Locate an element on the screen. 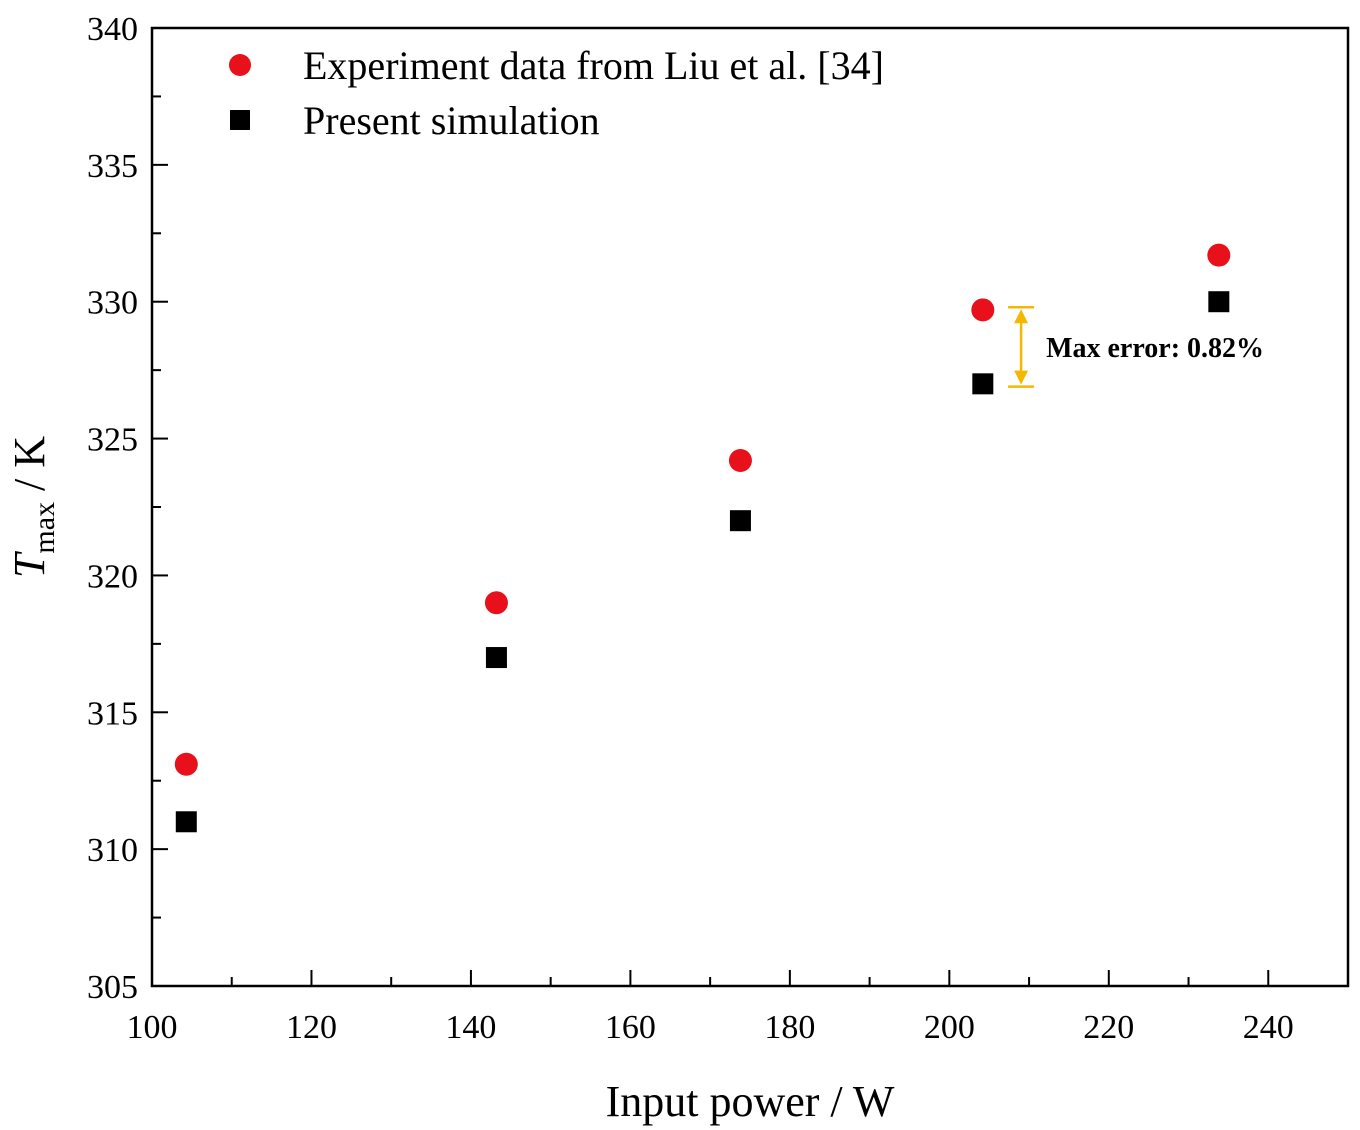  legend-label-simulation: Present simulation is located at coordinates (451, 120).